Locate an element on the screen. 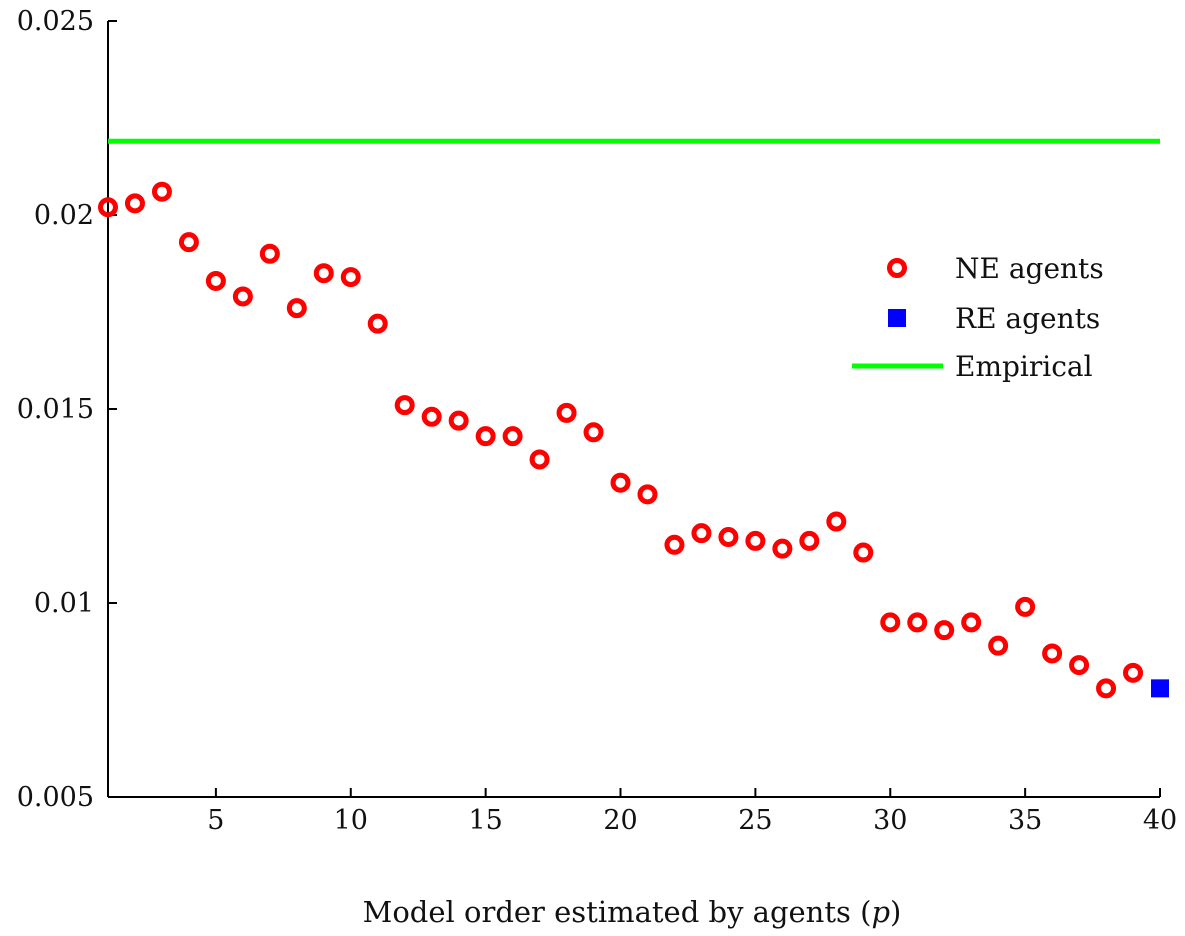 The width and height of the screenshot is (1185, 936). y-tick-label: 0.01 is located at coordinates (64, 603).